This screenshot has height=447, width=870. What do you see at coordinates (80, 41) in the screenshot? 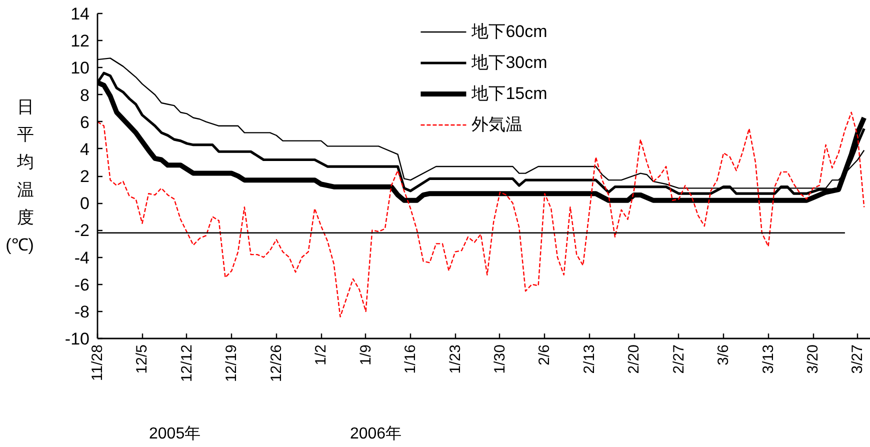
I see `y-tick-label: 12` at bounding box center [80, 41].